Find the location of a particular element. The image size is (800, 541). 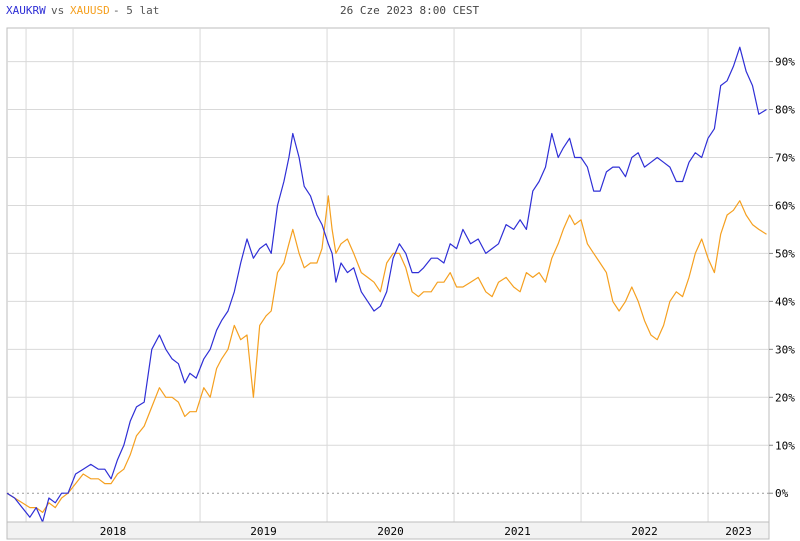

x-tick-label: 2022 is located at coordinates (644, 531).